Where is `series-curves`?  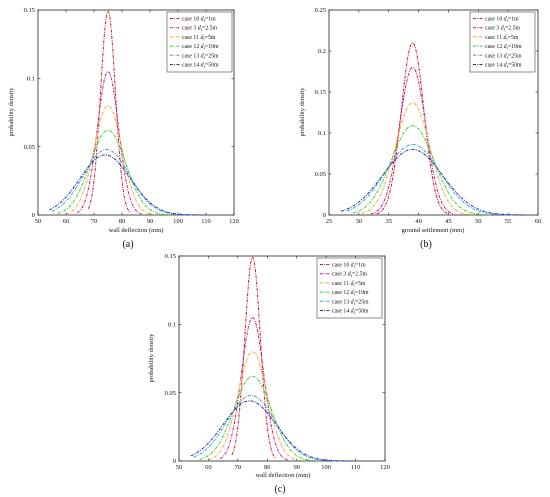 series-curves is located at coordinates (273, 359).